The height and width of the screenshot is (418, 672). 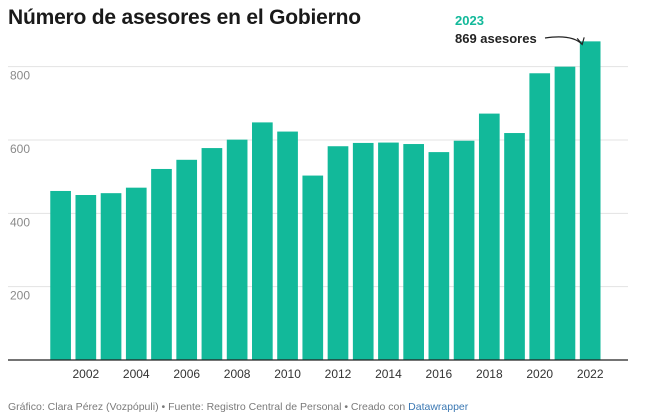 What do you see at coordinates (287, 374) in the screenshot?
I see `x-tick-label: 2010` at bounding box center [287, 374].